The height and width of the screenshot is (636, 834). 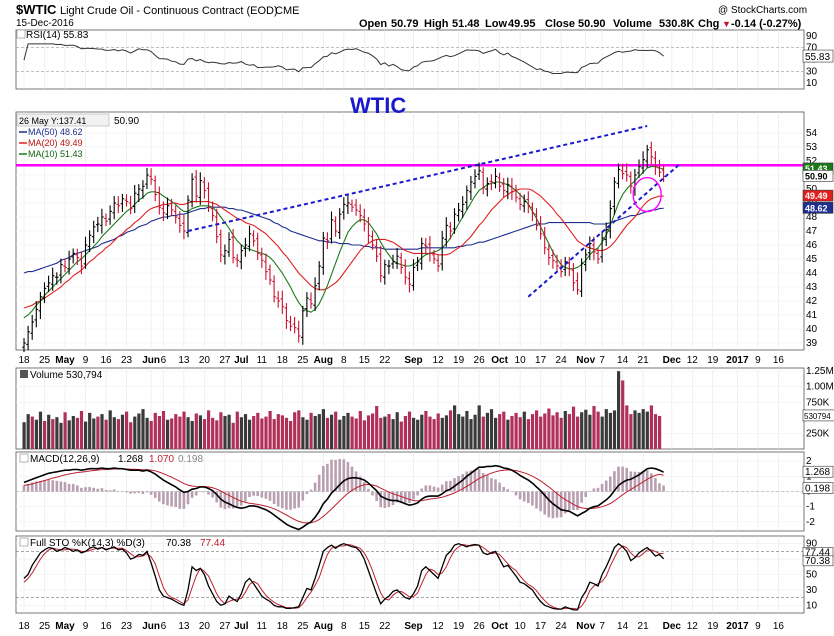 What do you see at coordinates (205, 360) in the screenshot?
I see `x-tick-label: 20` at bounding box center [205, 360].